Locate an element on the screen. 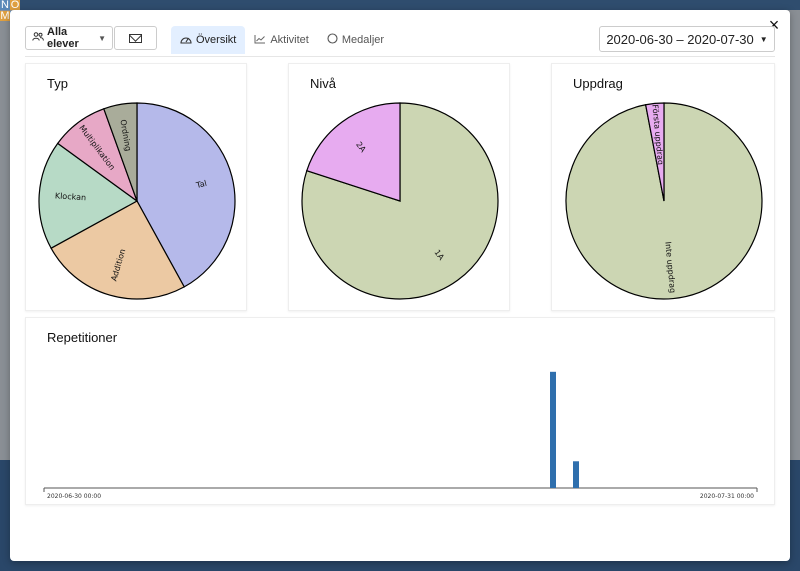  tab-oversikt: Översikt is located at coordinates (208, 40).